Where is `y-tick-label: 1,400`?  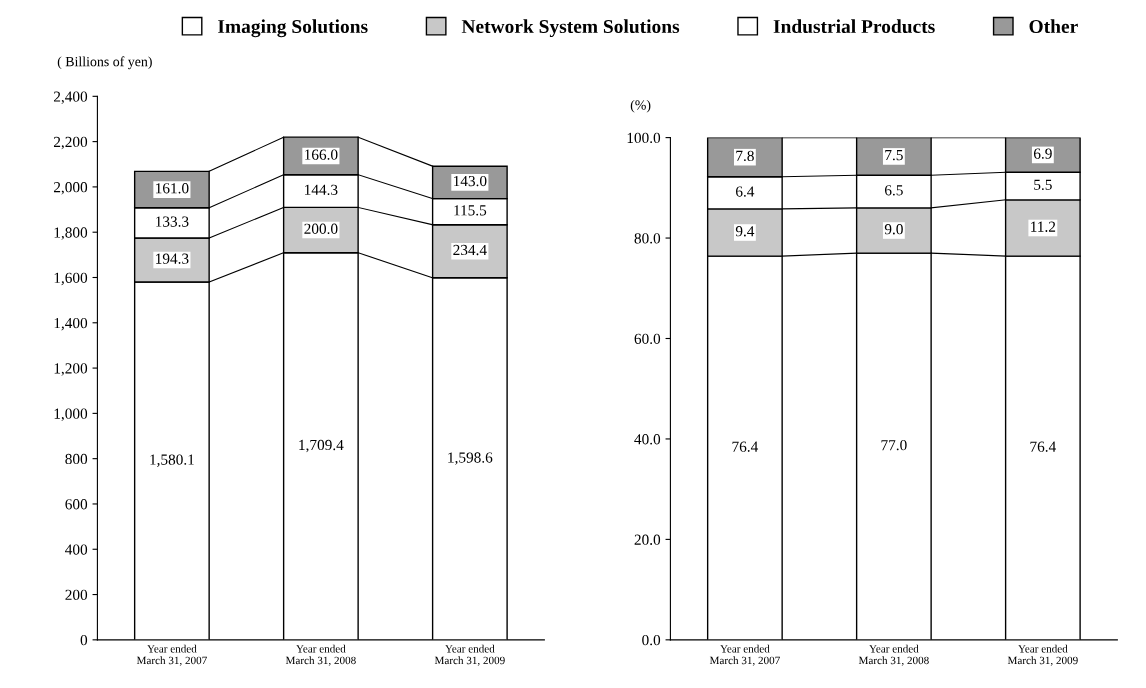 y-tick-label: 1,400 is located at coordinates (71, 324).